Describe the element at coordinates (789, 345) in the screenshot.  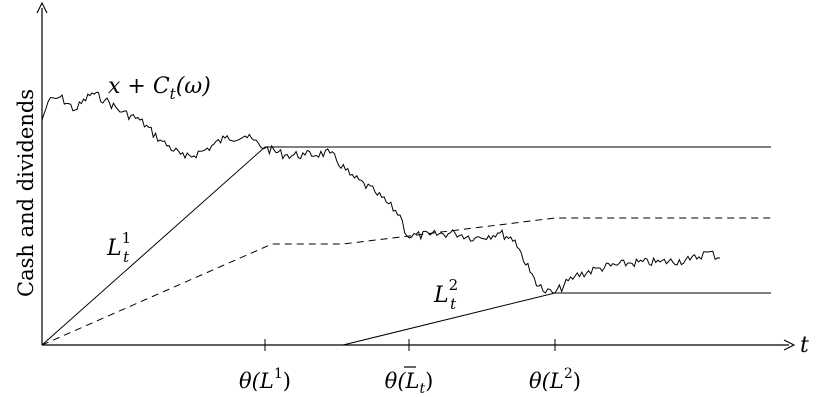
I see `x-axis-arrow` at that location.